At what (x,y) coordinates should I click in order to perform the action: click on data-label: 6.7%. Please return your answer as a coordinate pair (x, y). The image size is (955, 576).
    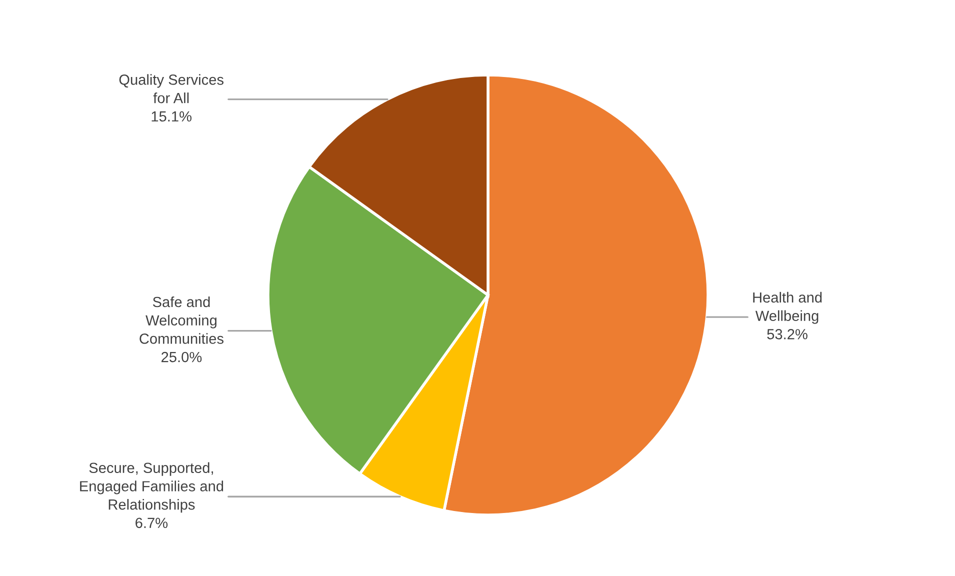
    Looking at the image, I should click on (152, 523).